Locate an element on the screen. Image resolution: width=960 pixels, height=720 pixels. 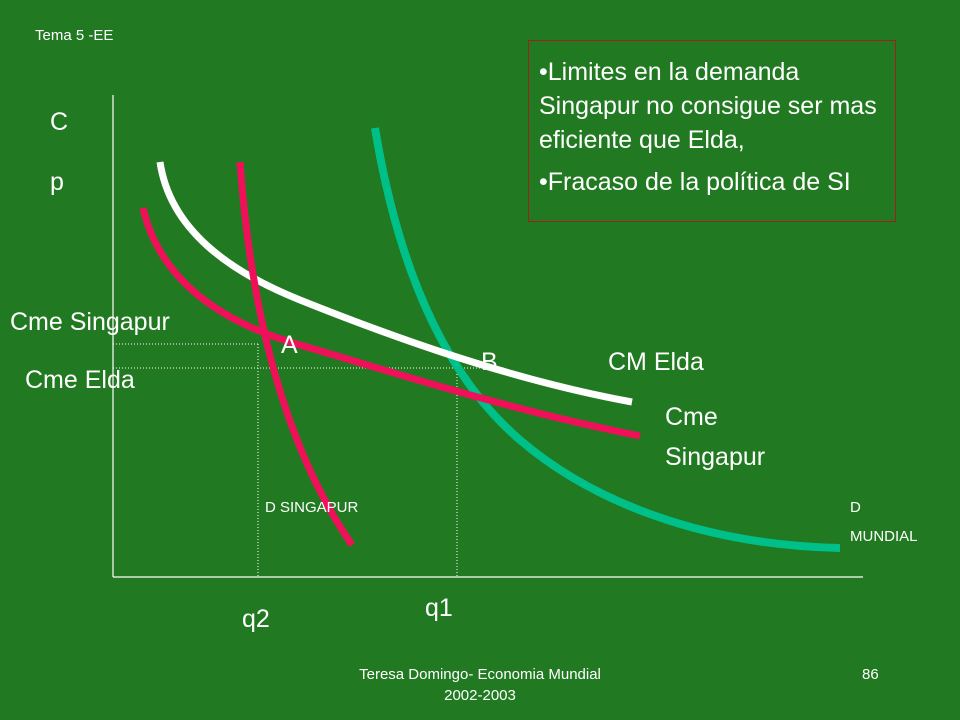
topic: Tema 5 -EE is located at coordinates (74, 35).